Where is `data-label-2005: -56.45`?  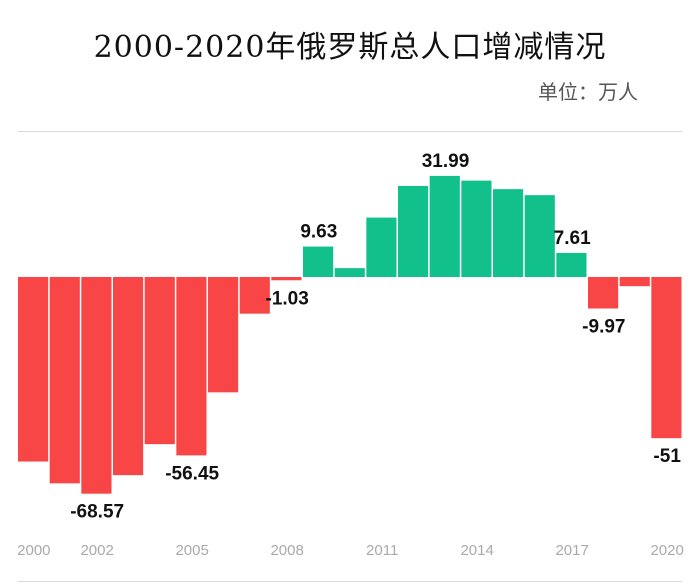
data-label-2005: -56.45 is located at coordinates (192, 473).